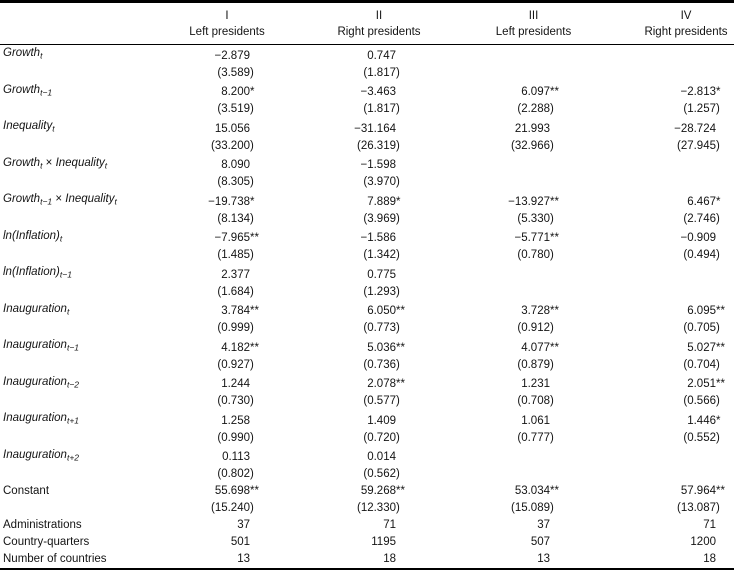 The height and width of the screenshot is (570, 734). What do you see at coordinates (533, 420) in the screenshot?
I see `coefficient-cell: 1.061` at bounding box center [533, 420].